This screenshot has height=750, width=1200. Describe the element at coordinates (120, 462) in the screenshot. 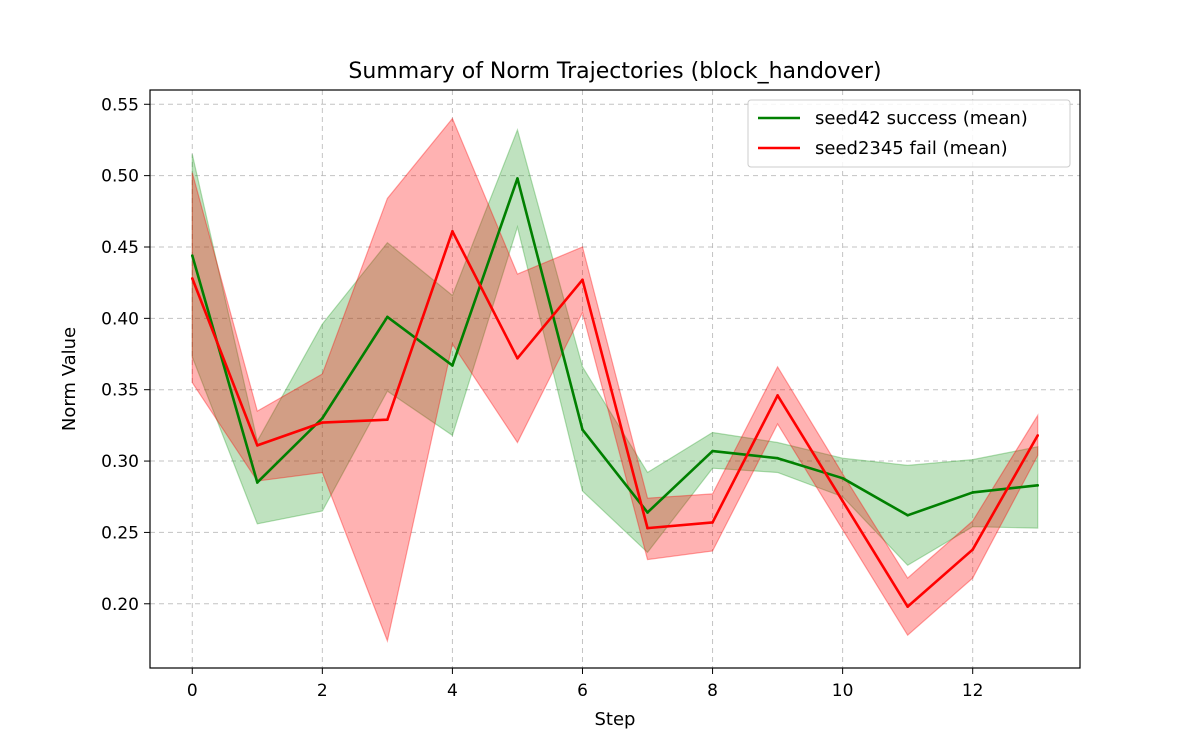

I see `y-tick-label: 0.30` at that location.